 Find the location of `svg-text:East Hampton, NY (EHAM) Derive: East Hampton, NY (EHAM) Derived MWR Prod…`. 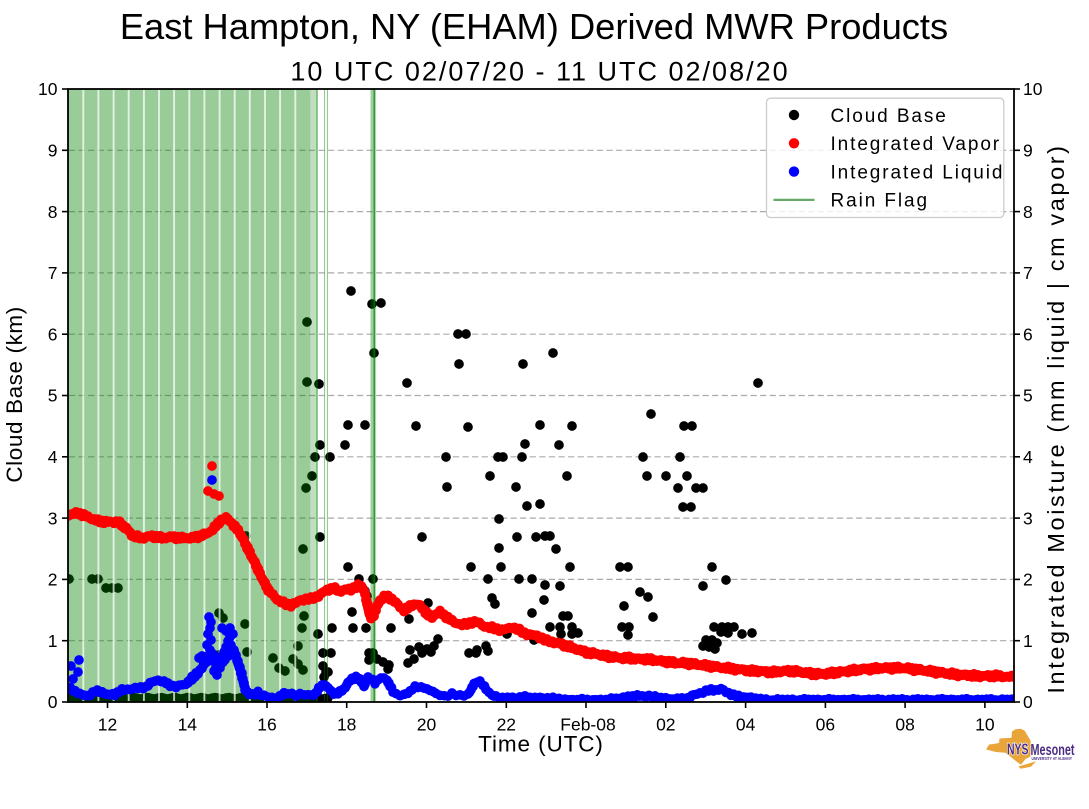

svg-text:East Hampton, NY (EHAM) Derive: East Hampton, NY (EHAM) Derived MWR Prod… is located at coordinates (534, 26).